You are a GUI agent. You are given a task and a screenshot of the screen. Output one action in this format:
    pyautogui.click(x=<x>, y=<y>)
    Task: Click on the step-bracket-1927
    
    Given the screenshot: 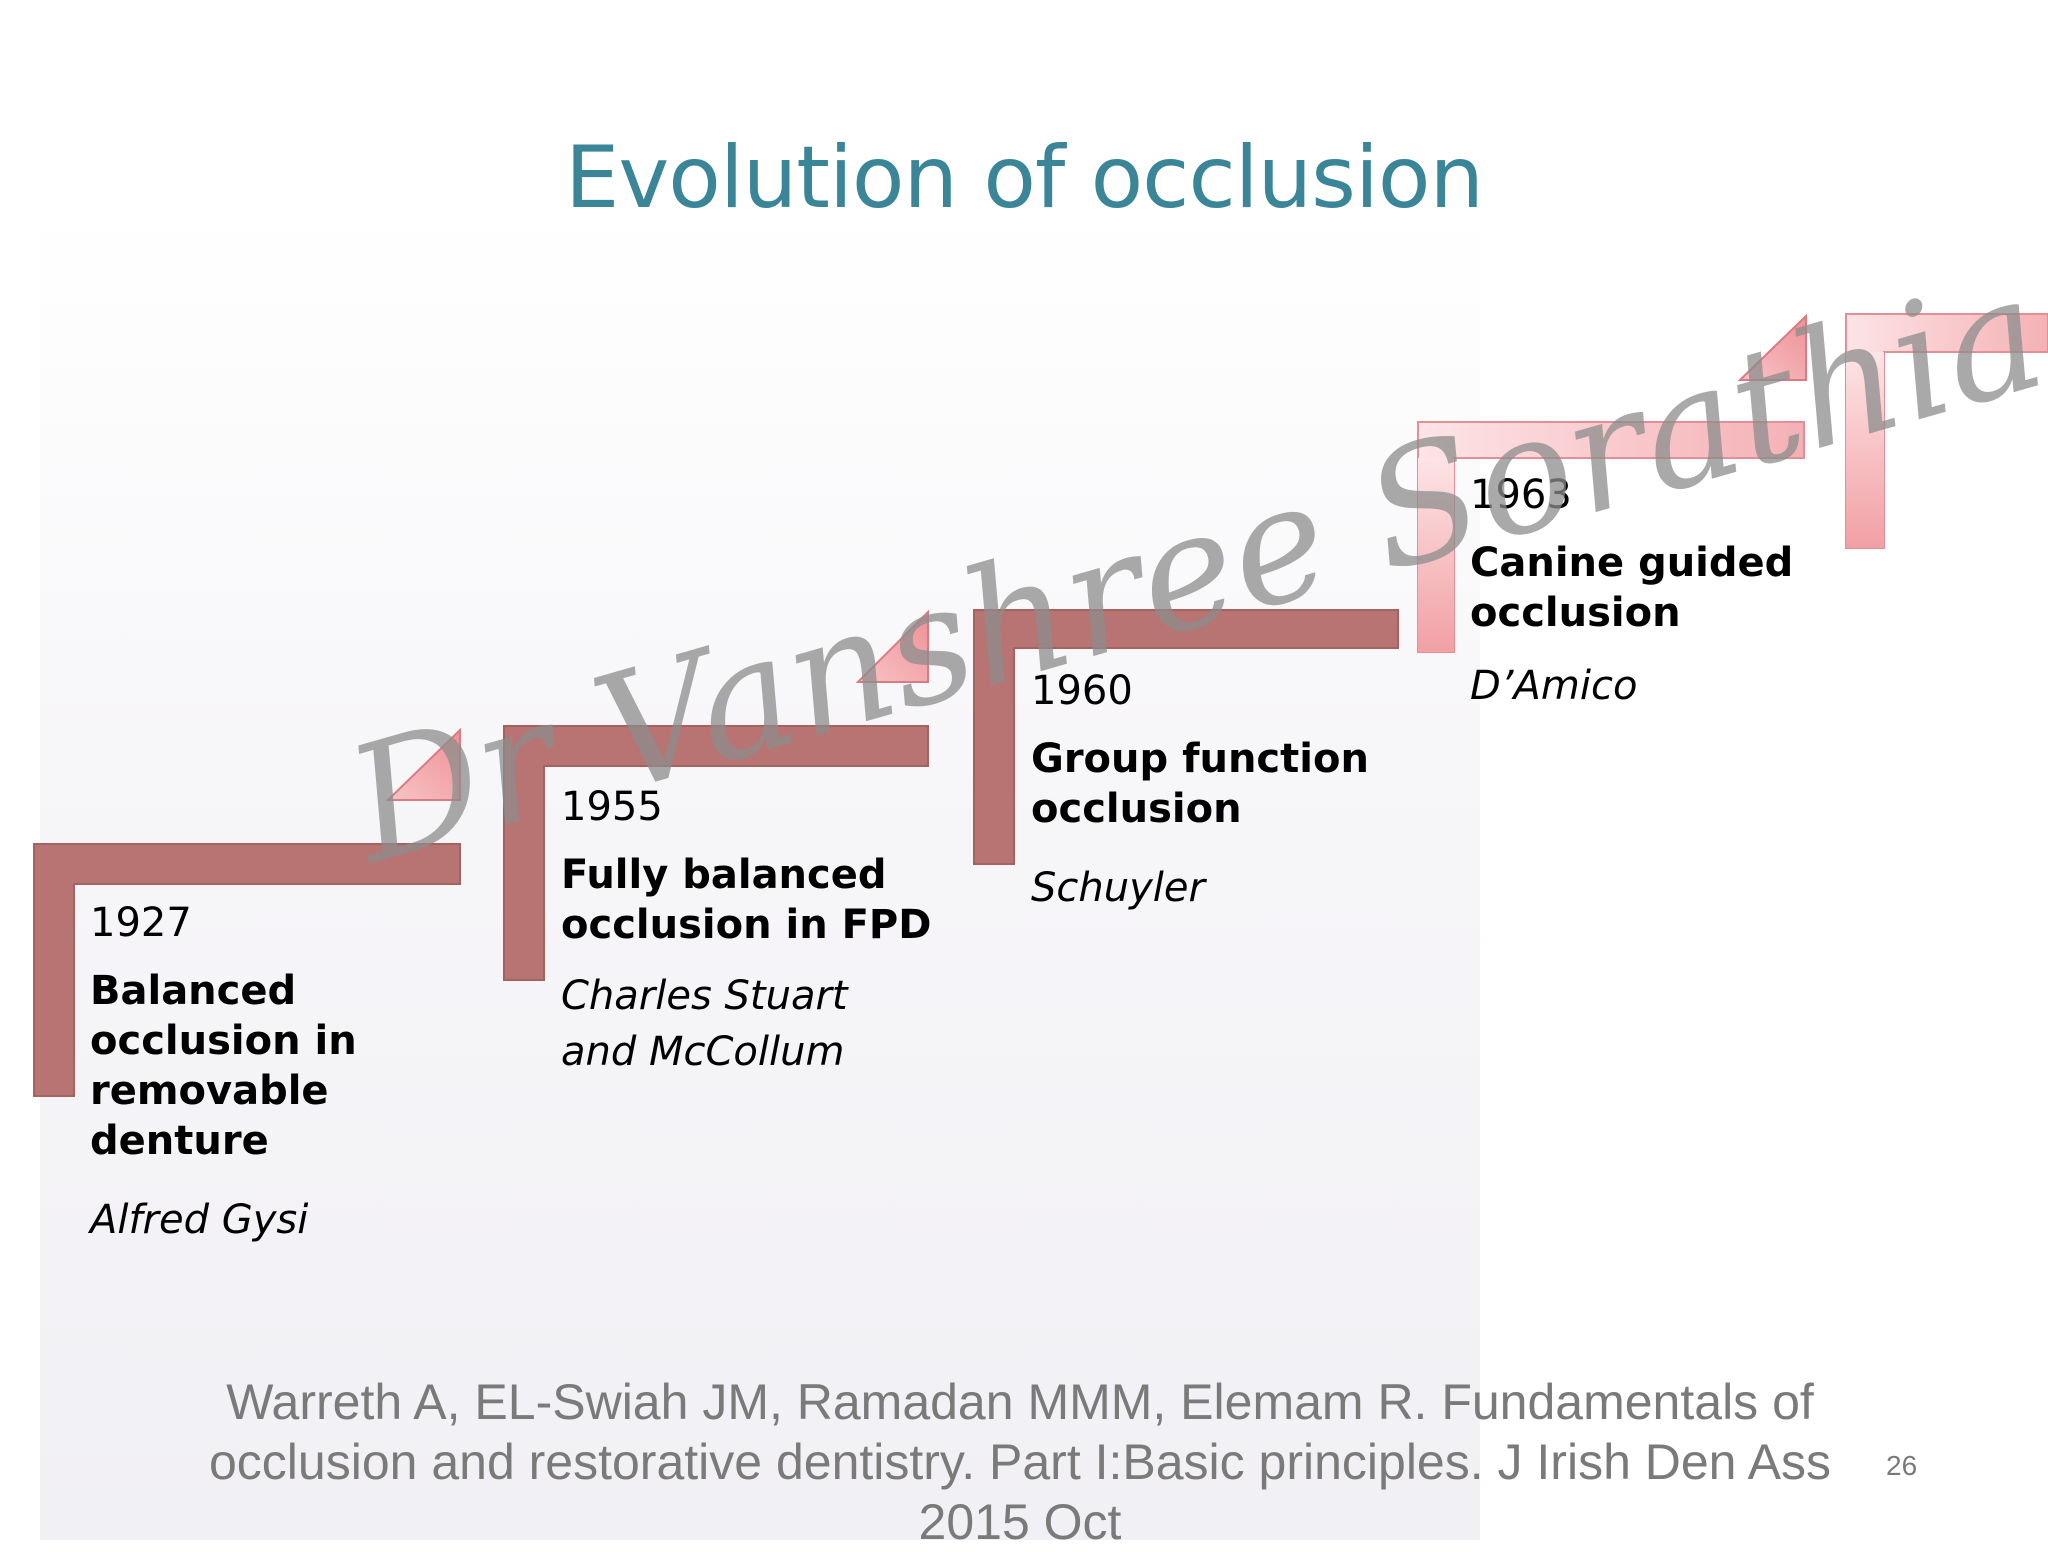 What is the action you would take?
    pyautogui.click(x=247, y=970)
    